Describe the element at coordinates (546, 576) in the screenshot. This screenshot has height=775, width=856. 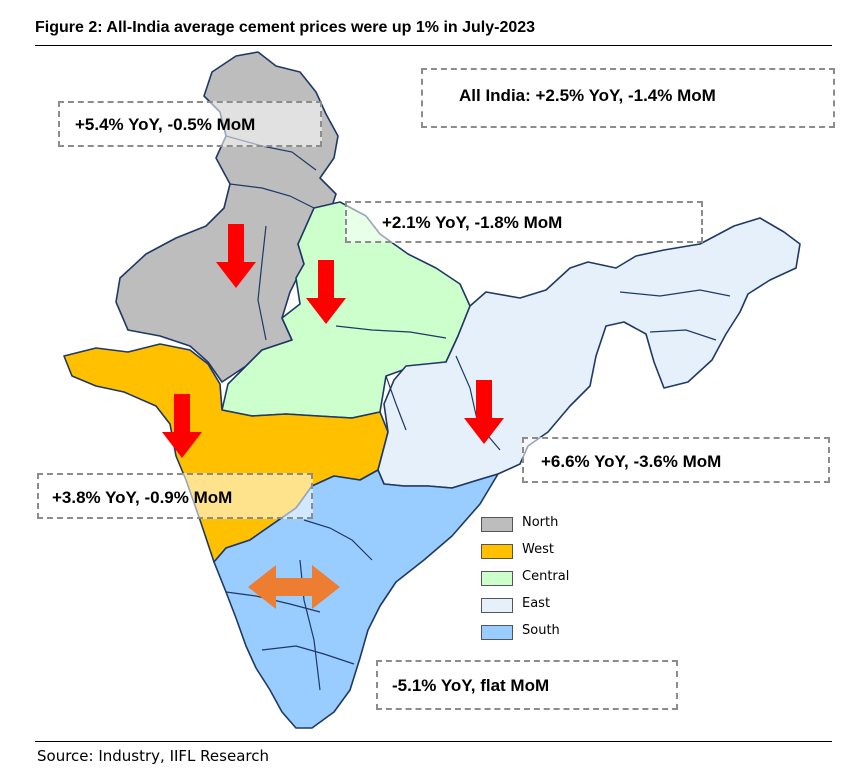
I see `legend-label-central: Central` at that location.